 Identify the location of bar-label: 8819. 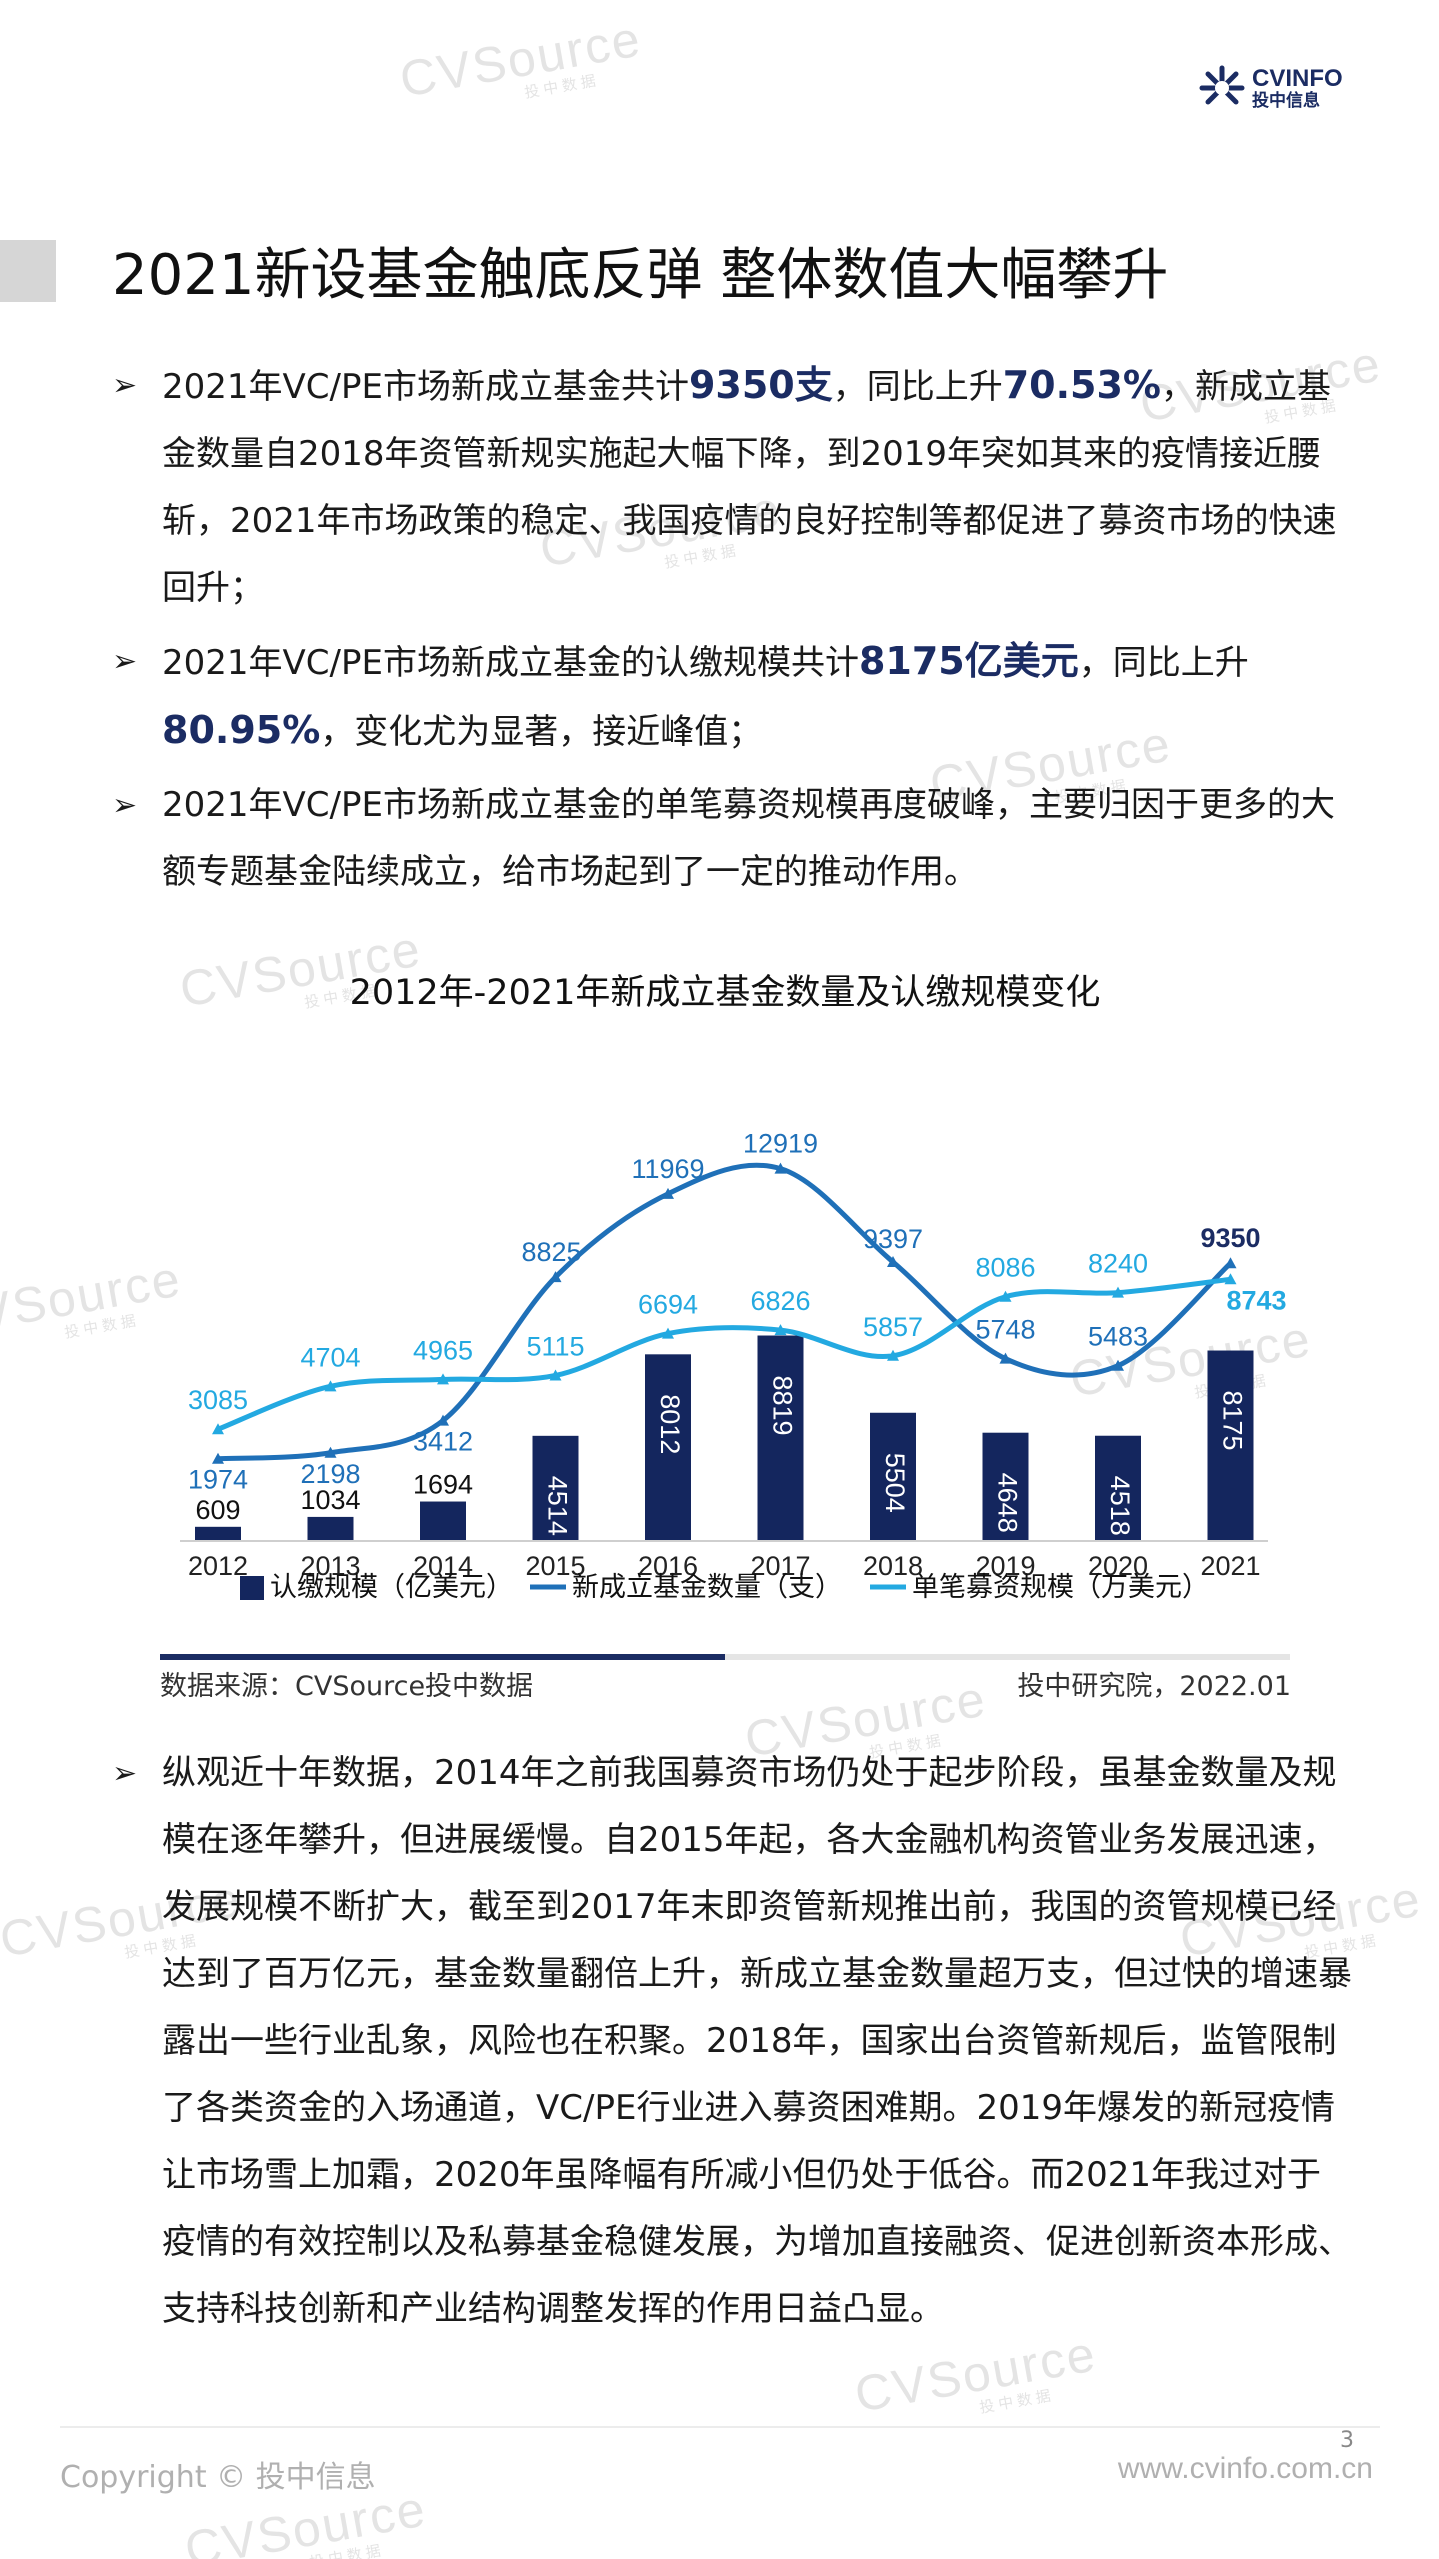
(782, 1405).